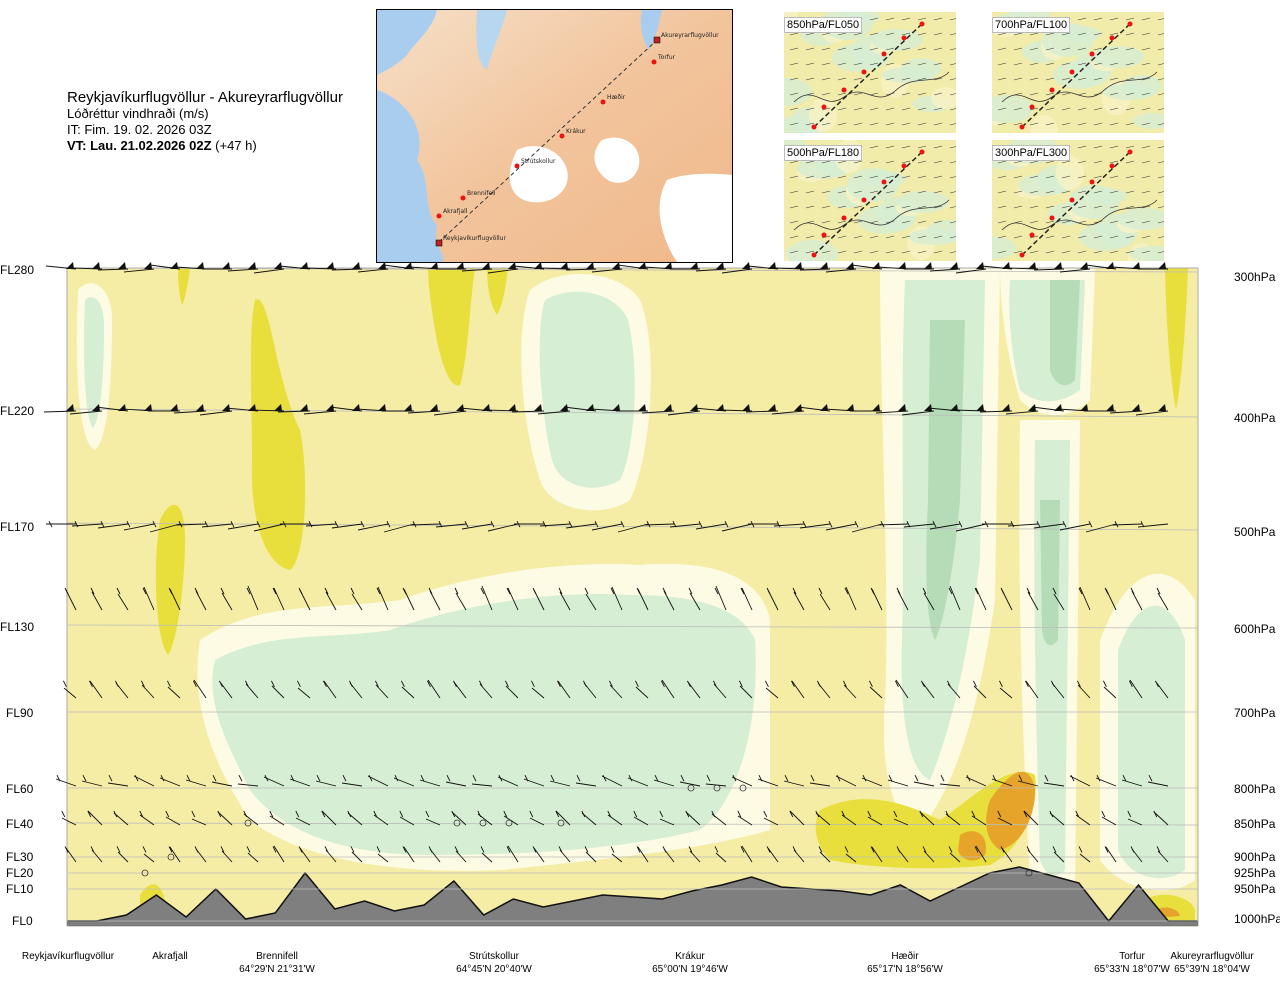 This screenshot has height=981, width=1280. I want to click on level-map-700-svg, so click(1078, 72).